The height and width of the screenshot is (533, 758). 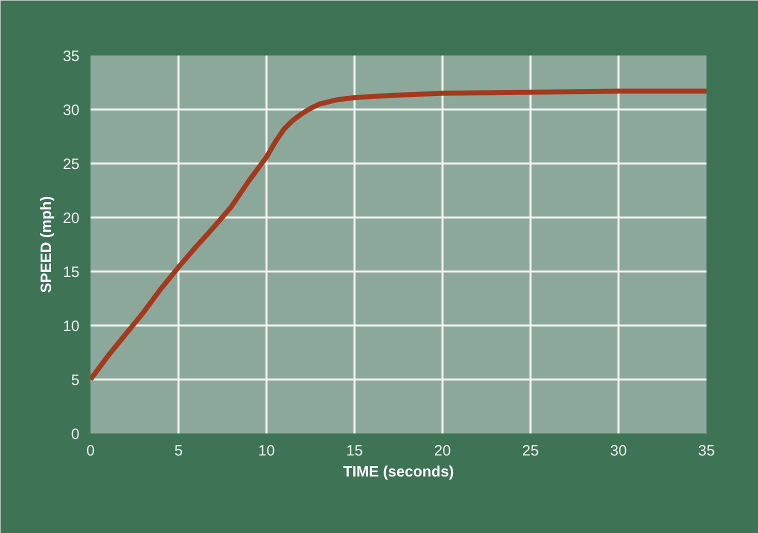 What do you see at coordinates (71, 110) in the screenshot?
I see `y-tick-label: 30` at bounding box center [71, 110].